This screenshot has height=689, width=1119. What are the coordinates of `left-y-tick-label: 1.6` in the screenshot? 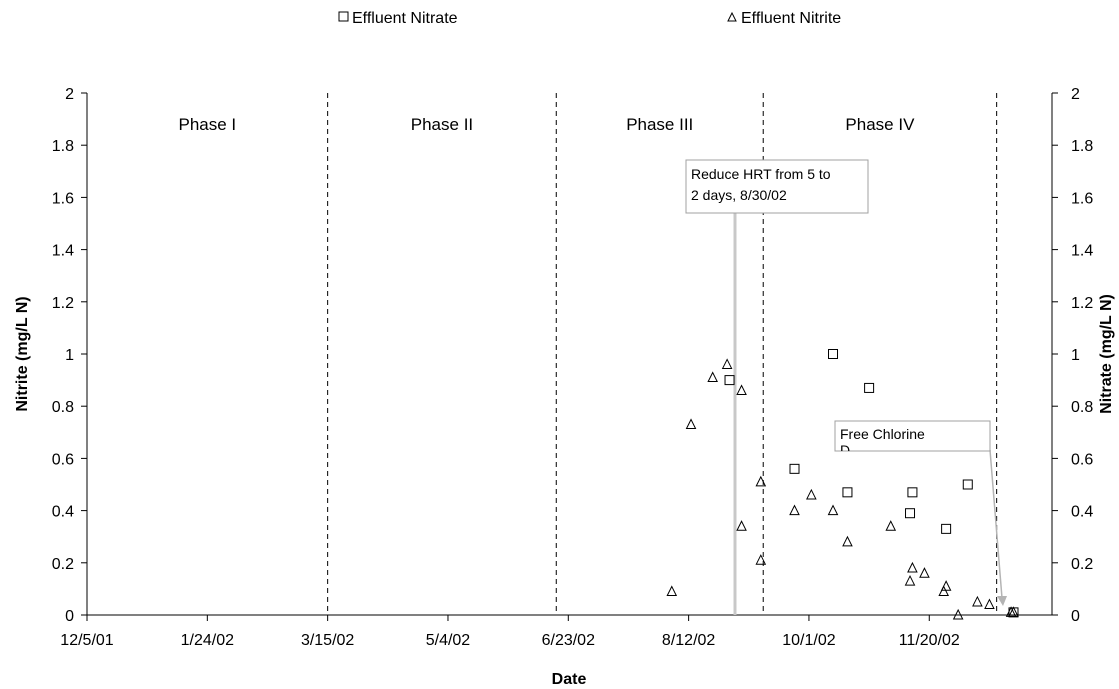 It's located at (63, 198).